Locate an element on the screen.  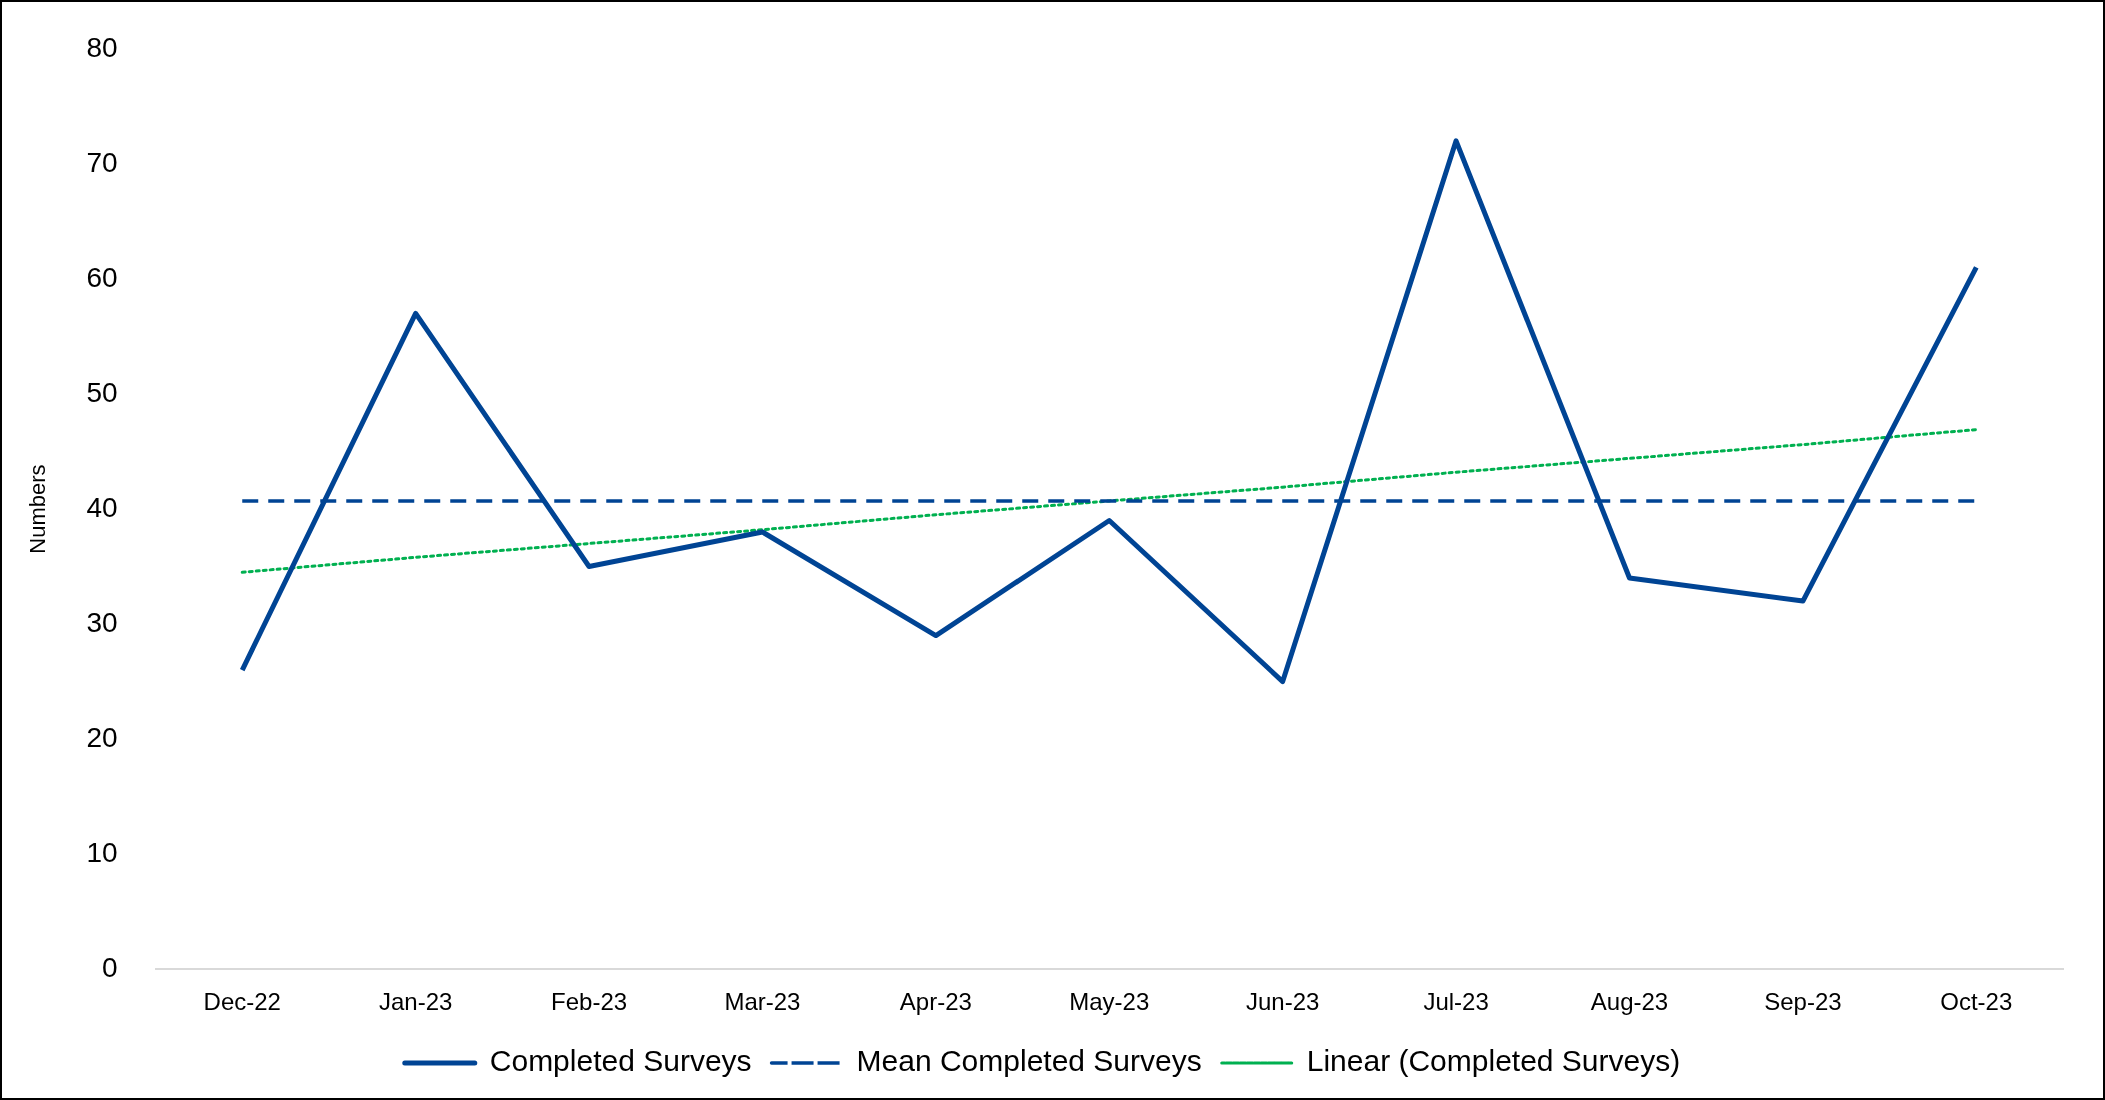
y-tick-label: 70 is located at coordinates (102, 162).